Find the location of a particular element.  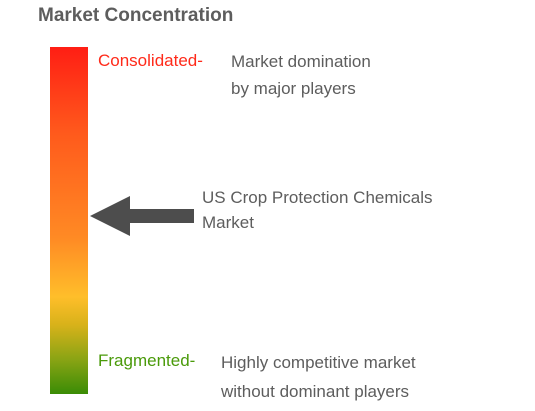

consolidated-description-line-1: Market domination is located at coordinates (301, 61).